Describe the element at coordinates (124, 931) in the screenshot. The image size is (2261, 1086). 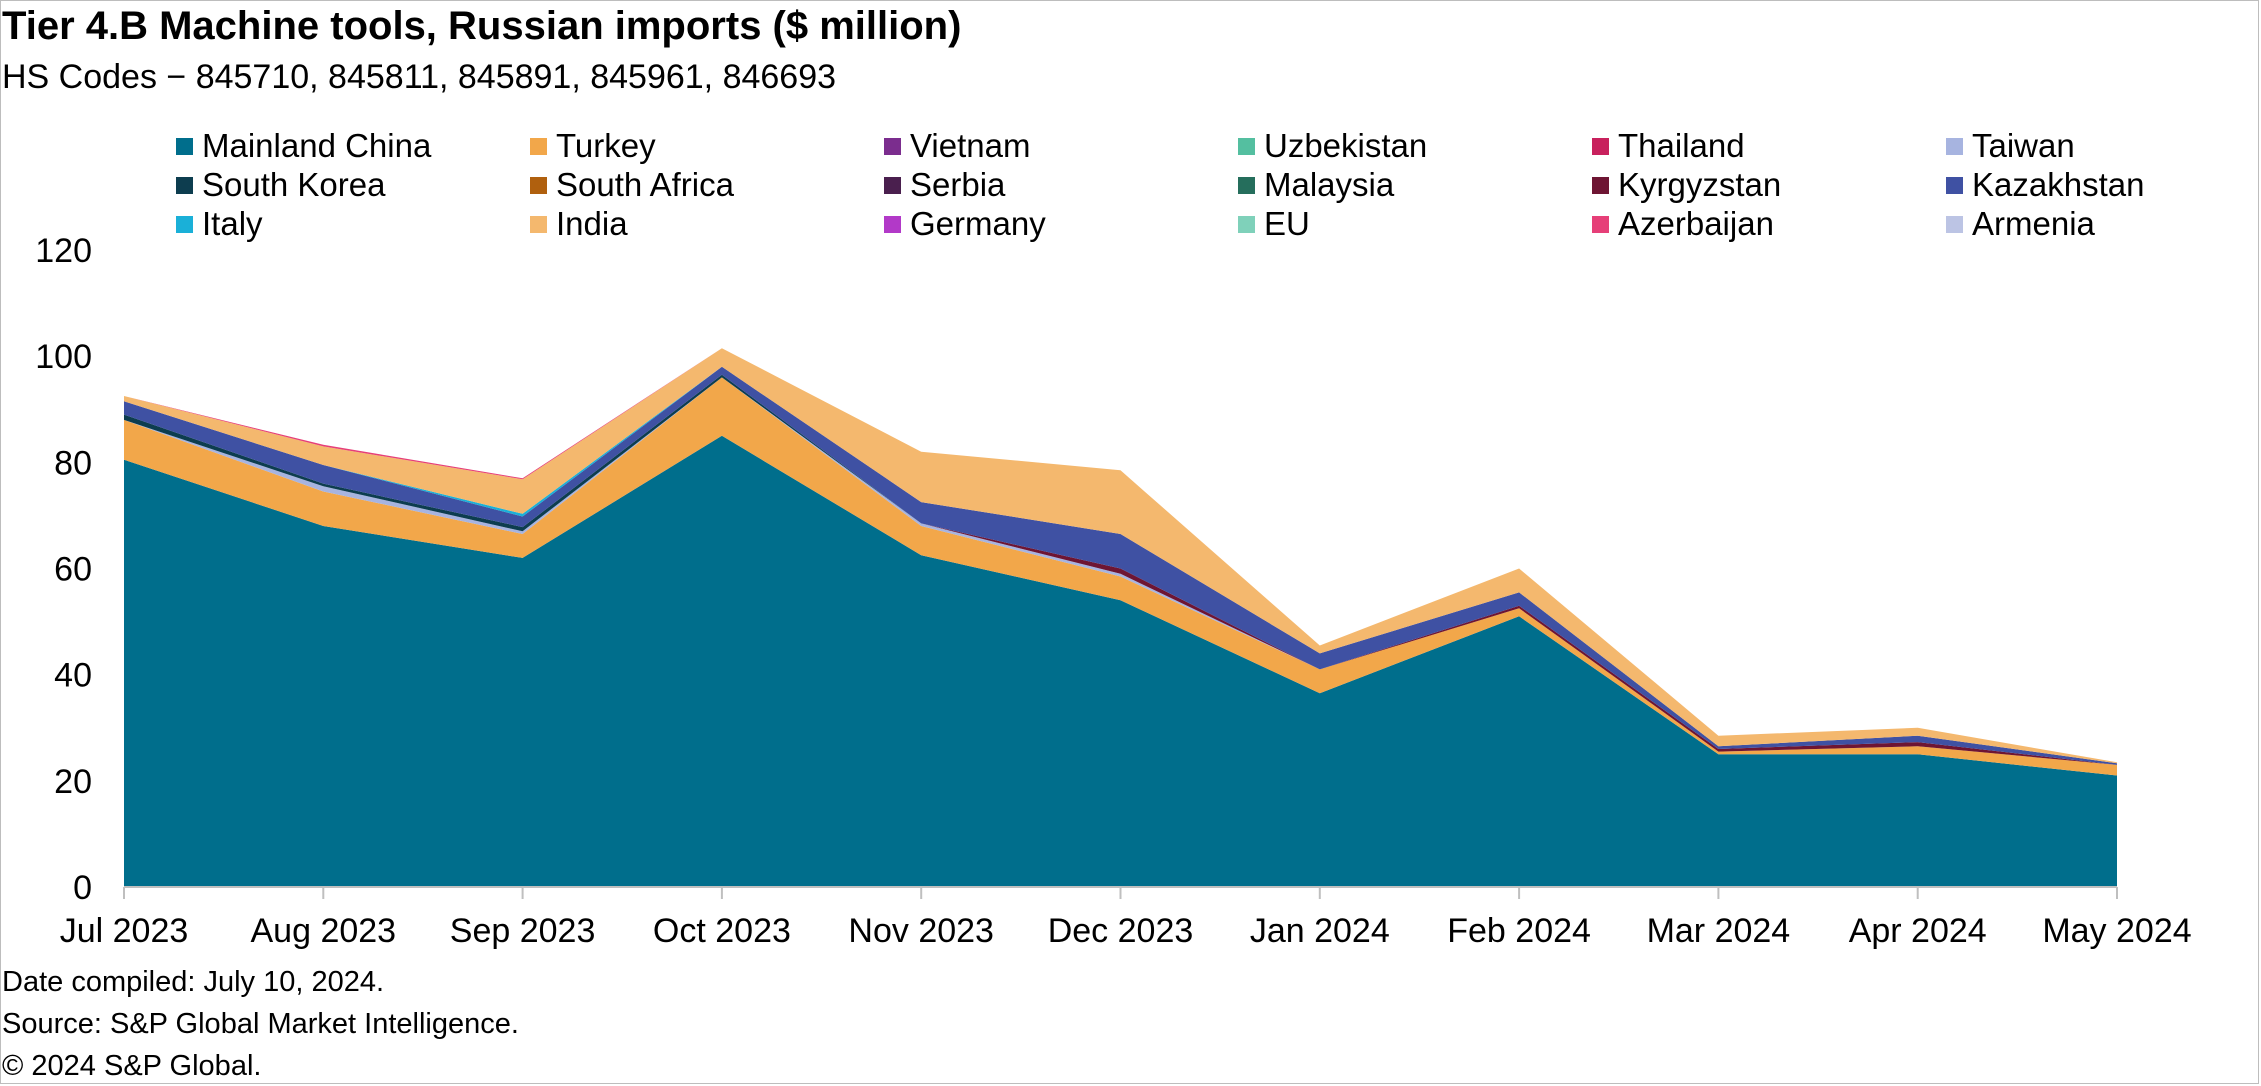
I see `x-tick-label: Jul 2023` at that location.